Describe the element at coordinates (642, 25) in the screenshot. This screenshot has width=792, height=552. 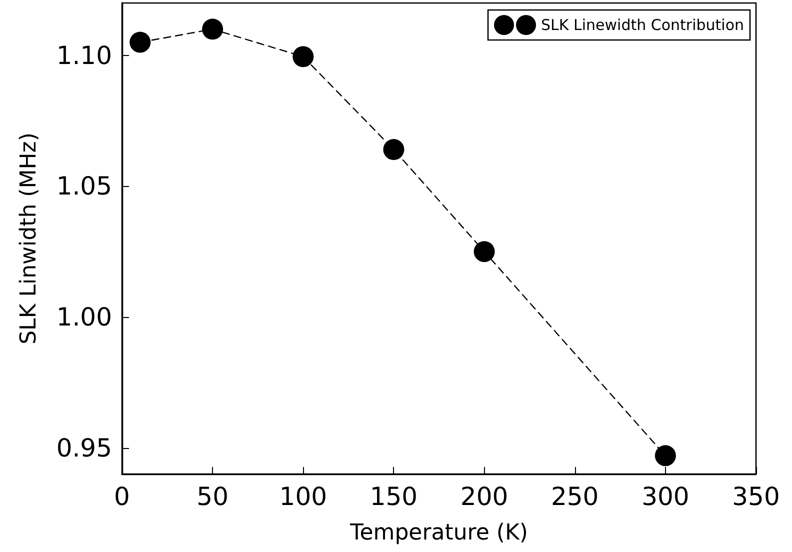
I see `legend-label: SLK Linewidth Contribution` at that location.